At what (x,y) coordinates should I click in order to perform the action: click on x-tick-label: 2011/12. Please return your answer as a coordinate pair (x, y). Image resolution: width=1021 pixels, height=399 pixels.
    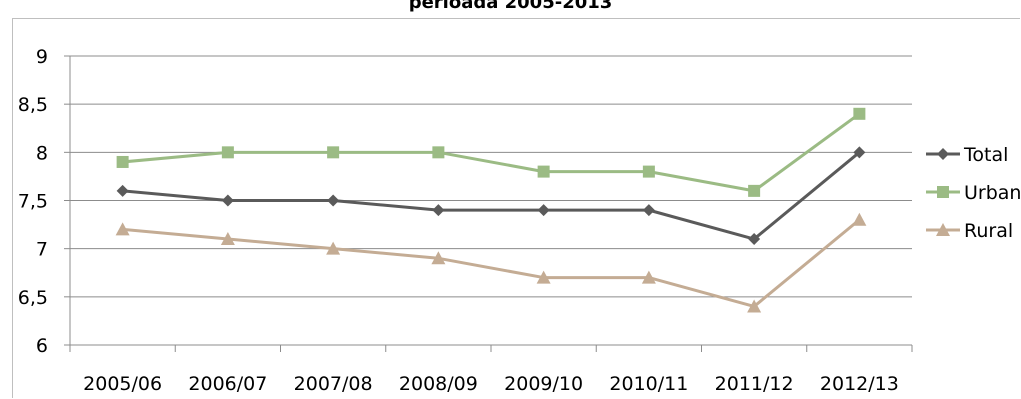
    Looking at the image, I should click on (754, 384).